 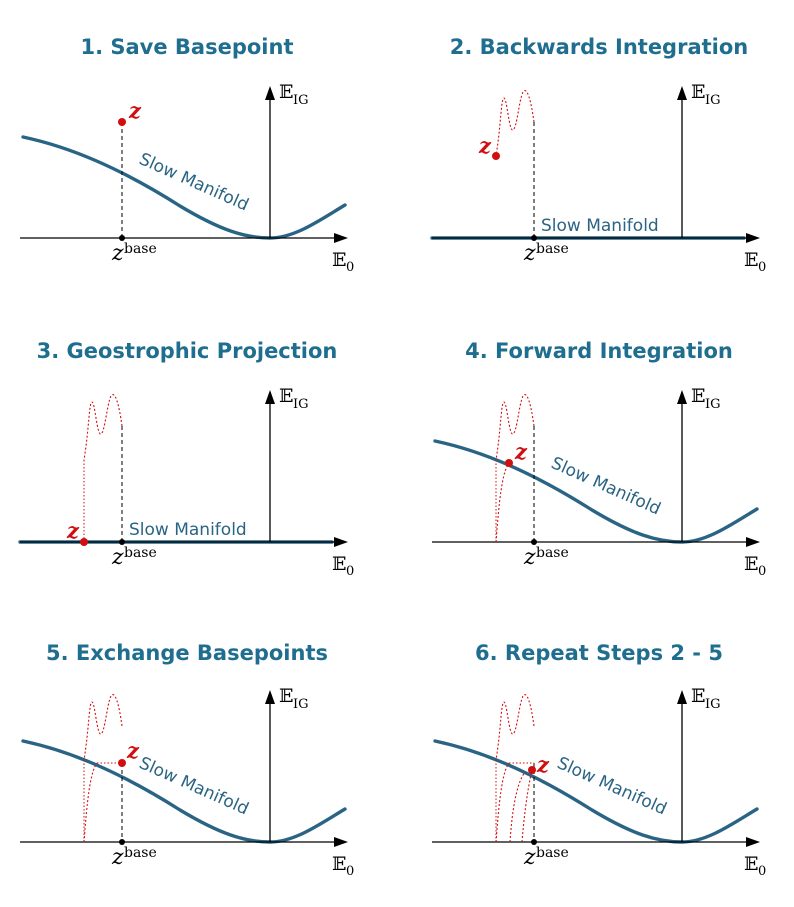 I want to click on panel-title: 2. Backwards Integration, so click(x=599, y=47).